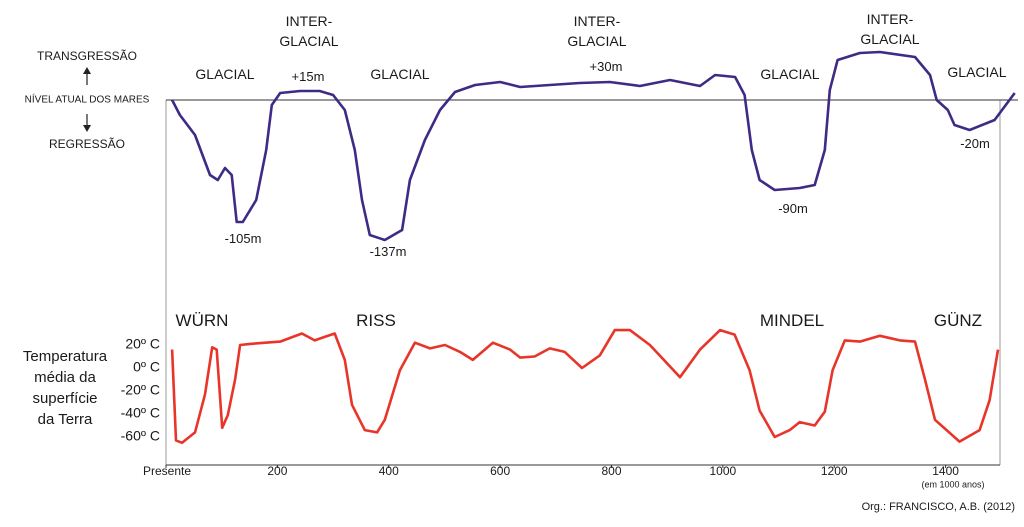 Image resolution: width=1024 pixels, height=527 pixels. What do you see at coordinates (87, 56) in the screenshot?
I see `side-label: TRANSGRESSÃO` at bounding box center [87, 56].